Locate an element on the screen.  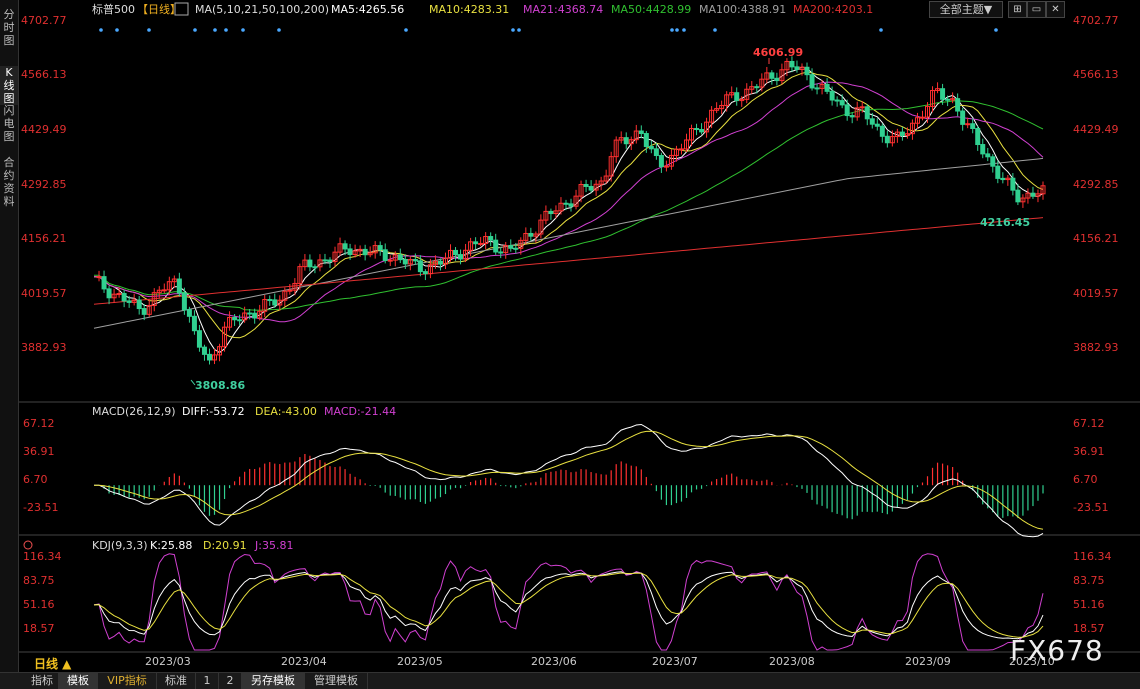
tab-standard: 标准 is located at coordinates (176, 681).